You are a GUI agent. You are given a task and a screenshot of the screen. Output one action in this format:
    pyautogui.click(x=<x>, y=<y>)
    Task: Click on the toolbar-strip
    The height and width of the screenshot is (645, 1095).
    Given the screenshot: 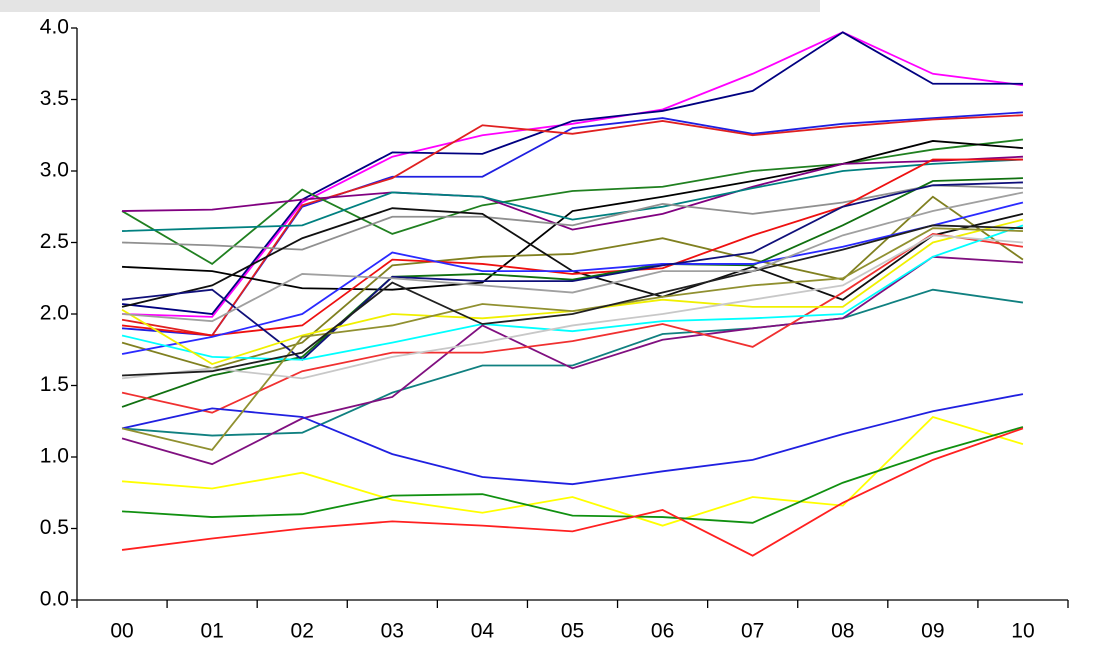 What is the action you would take?
    pyautogui.click(x=410, y=6)
    